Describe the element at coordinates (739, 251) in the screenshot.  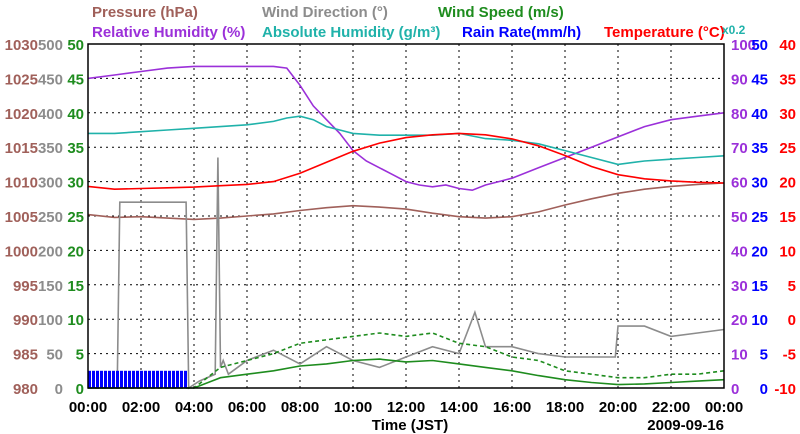
I see `relative-humidity-tick-label: 40` at that location.